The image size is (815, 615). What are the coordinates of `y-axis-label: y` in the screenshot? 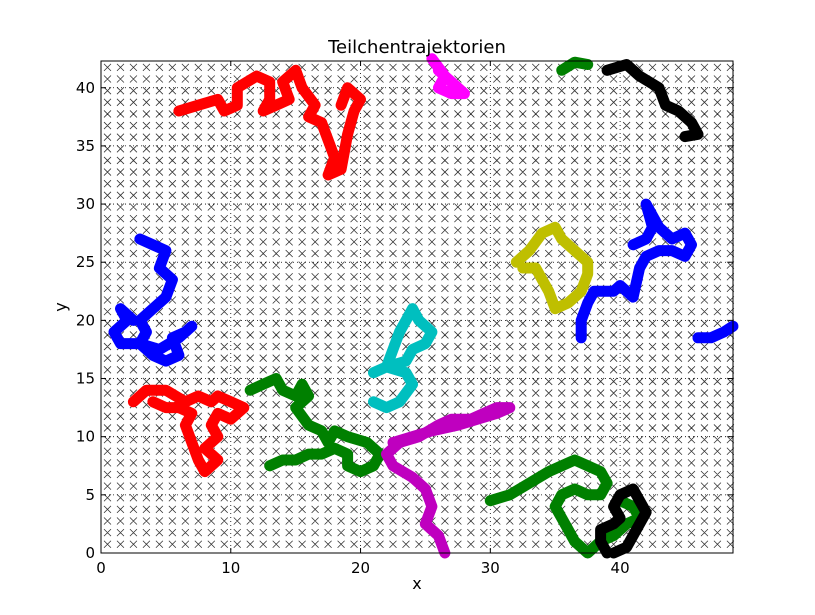 It's located at (60, 306).